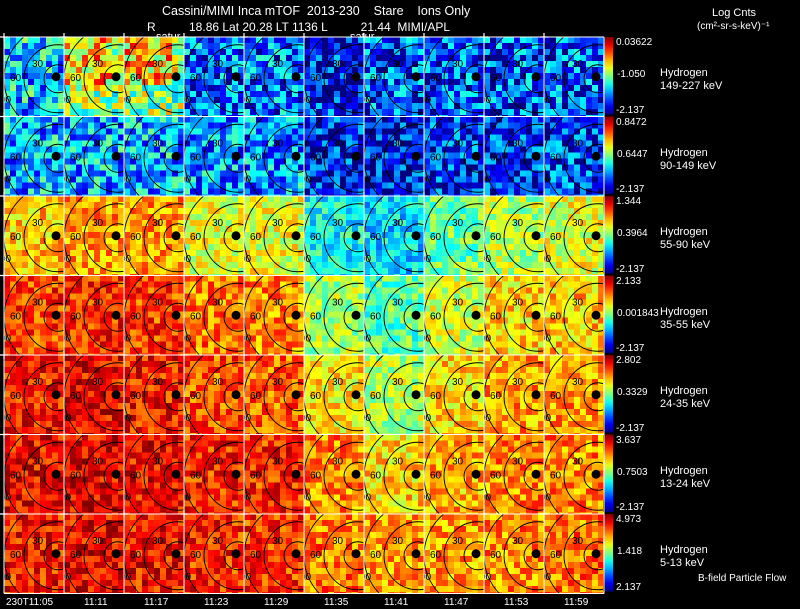 The width and height of the screenshot is (800, 609). I want to click on footer-note: B-field Particle Flow, so click(742, 578).